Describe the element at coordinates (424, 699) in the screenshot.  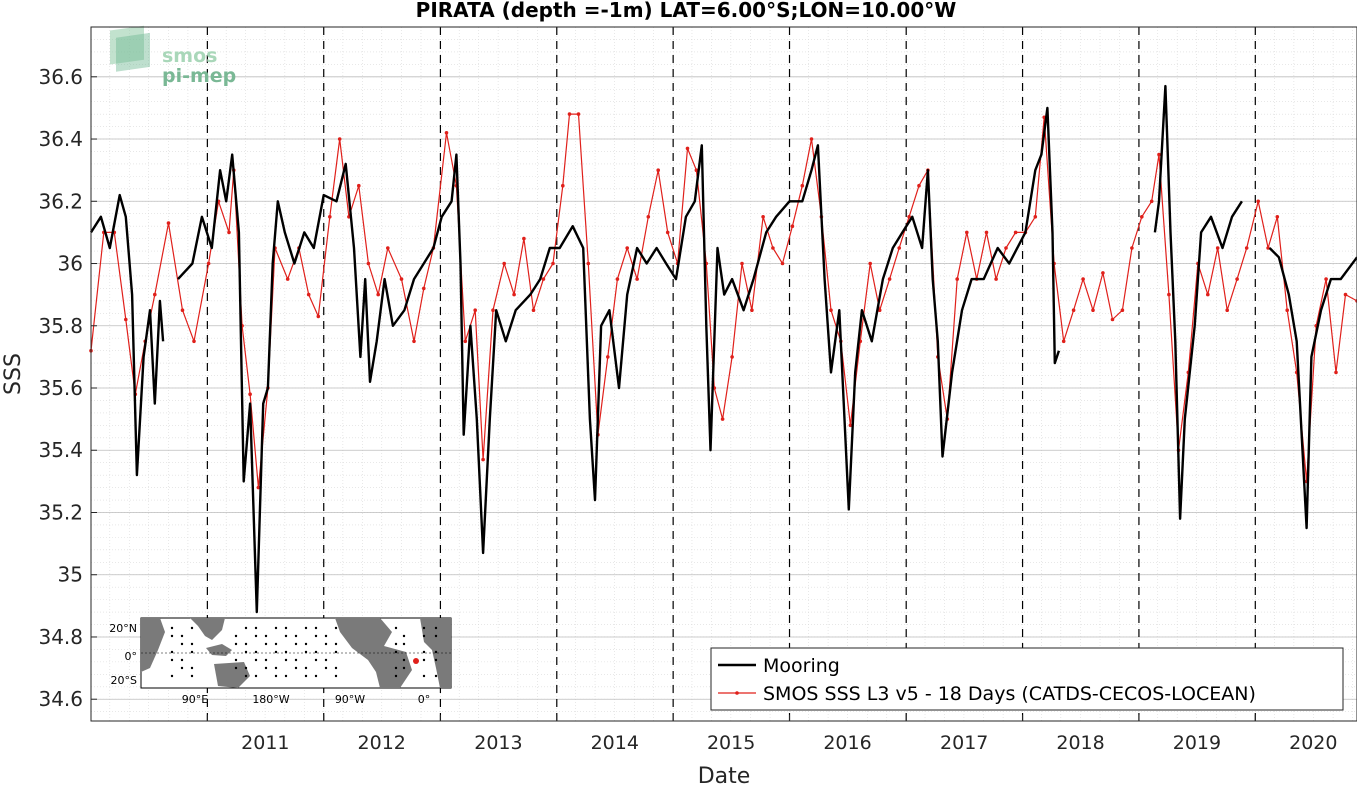
I see `inset-lon-label: 0°` at that location.